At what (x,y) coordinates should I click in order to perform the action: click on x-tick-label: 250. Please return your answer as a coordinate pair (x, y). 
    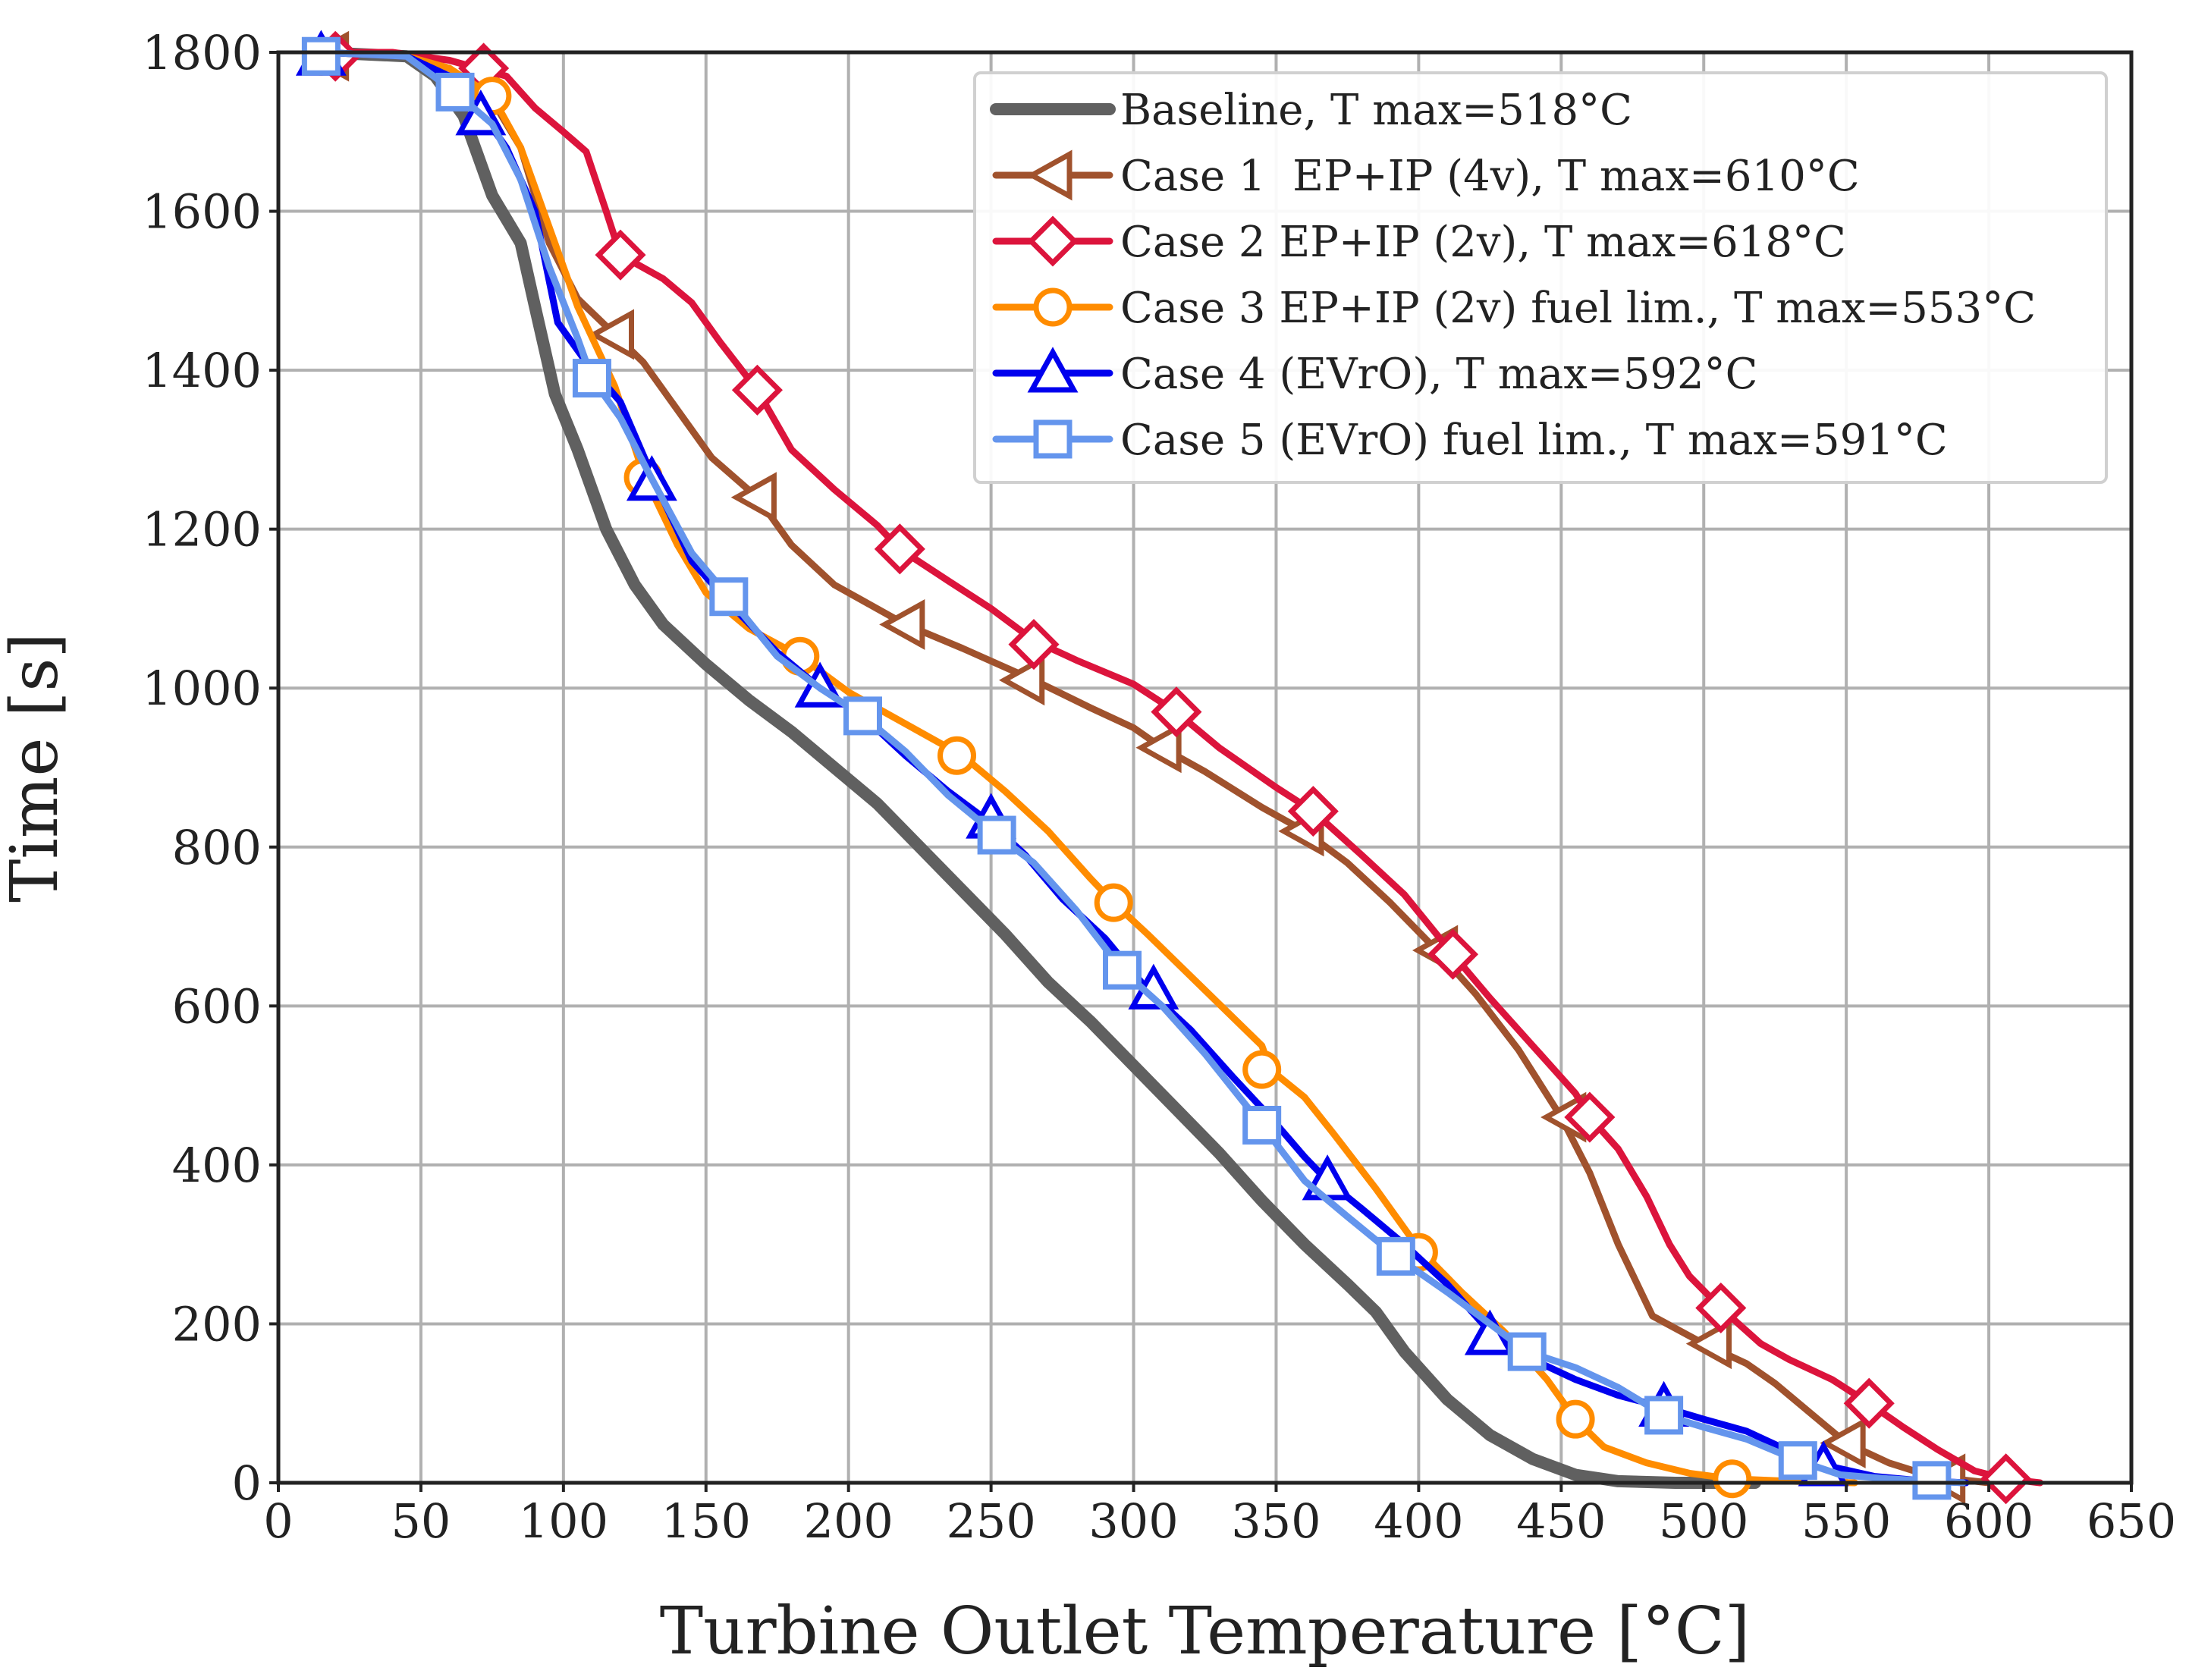
    Looking at the image, I should click on (990, 1521).